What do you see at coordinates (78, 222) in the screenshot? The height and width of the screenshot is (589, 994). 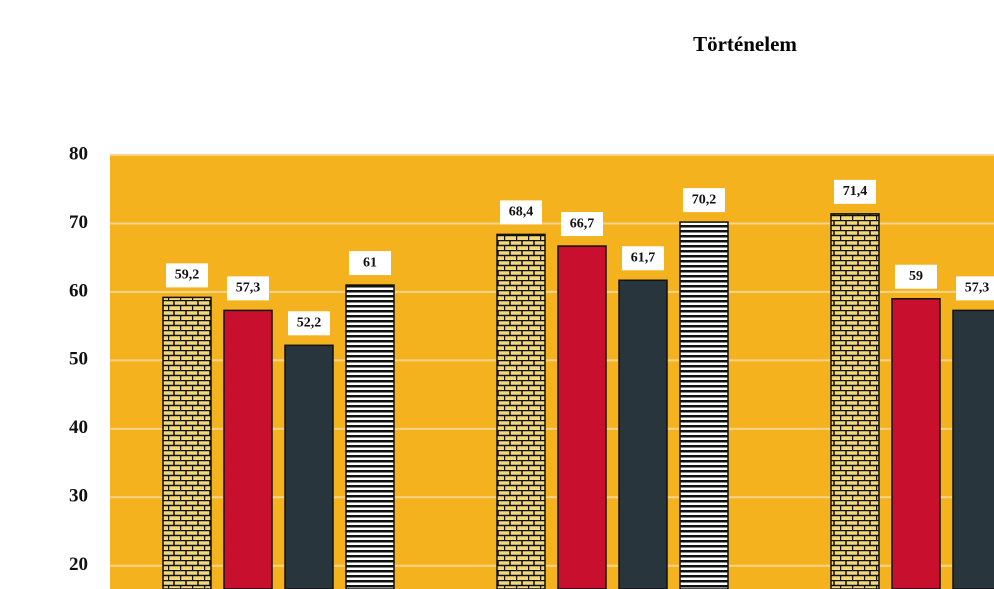 I see `y-tick-label: 70` at bounding box center [78, 222].